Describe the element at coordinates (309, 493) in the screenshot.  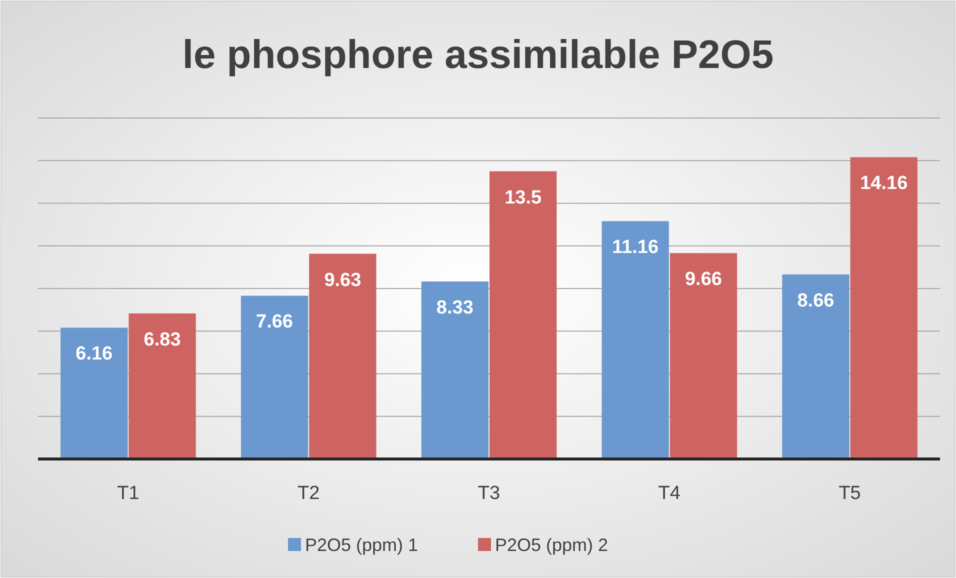
I see `x-tick-label: T2` at that location.